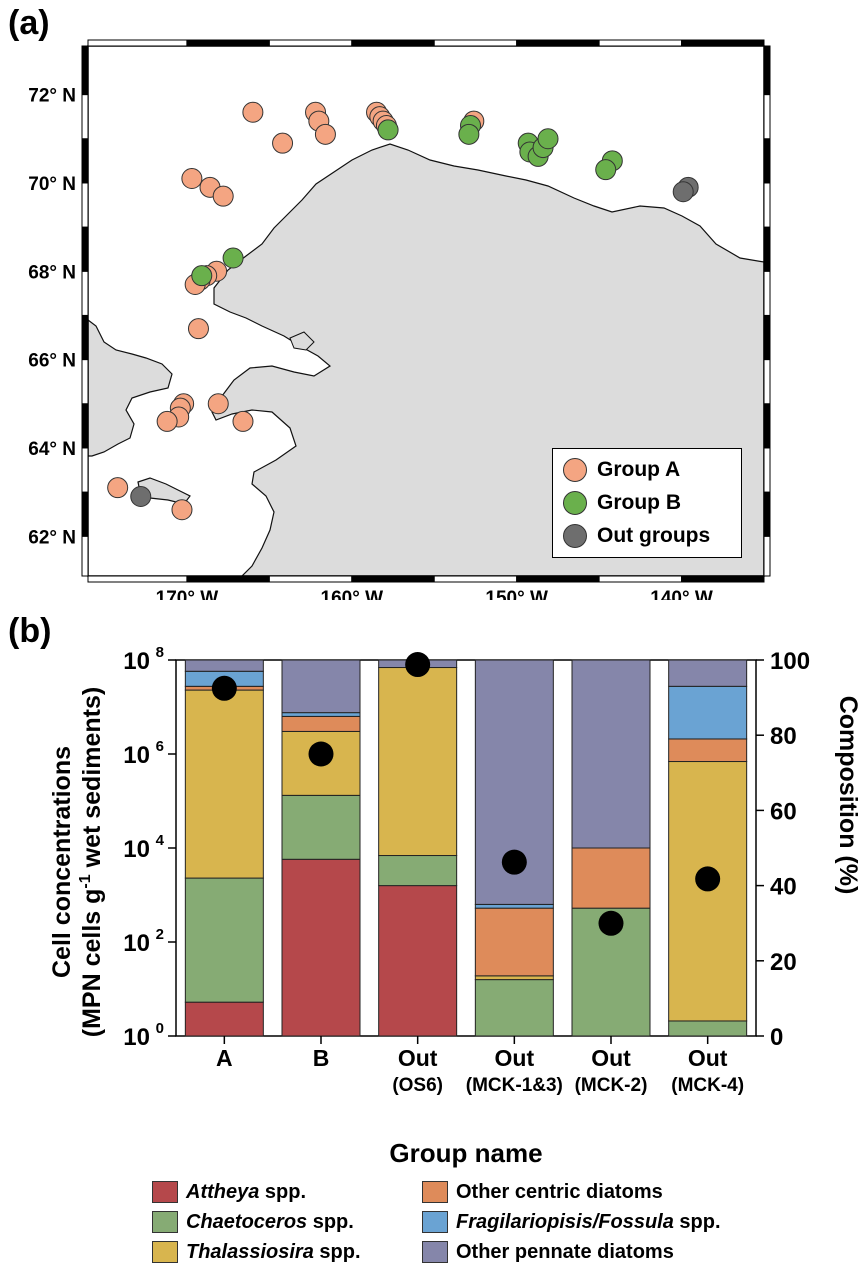 This screenshot has height=1270, width=864. What do you see at coordinates (52, 449) in the screenshot?
I see `latitude-tick-label: 64° N` at bounding box center [52, 449].